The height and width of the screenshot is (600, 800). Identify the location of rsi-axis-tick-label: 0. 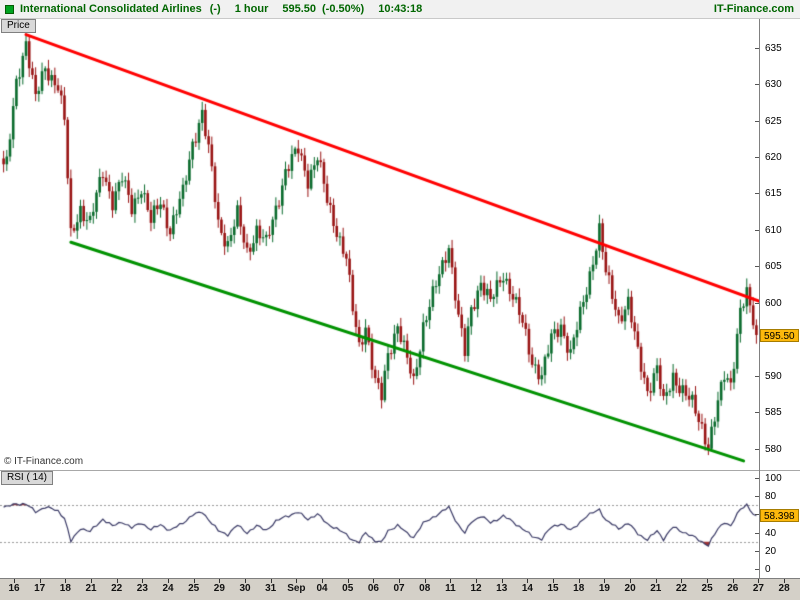
(768, 569).